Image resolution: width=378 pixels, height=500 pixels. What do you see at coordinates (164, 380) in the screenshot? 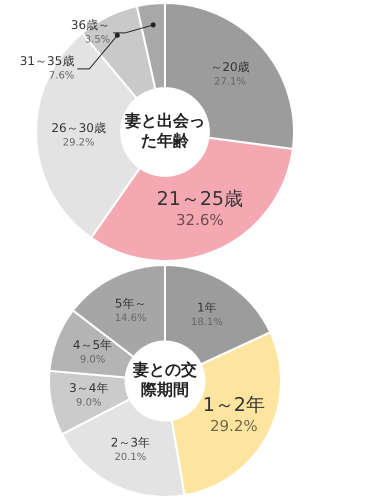
I see `text: 妻との交際期間` at bounding box center [164, 380].